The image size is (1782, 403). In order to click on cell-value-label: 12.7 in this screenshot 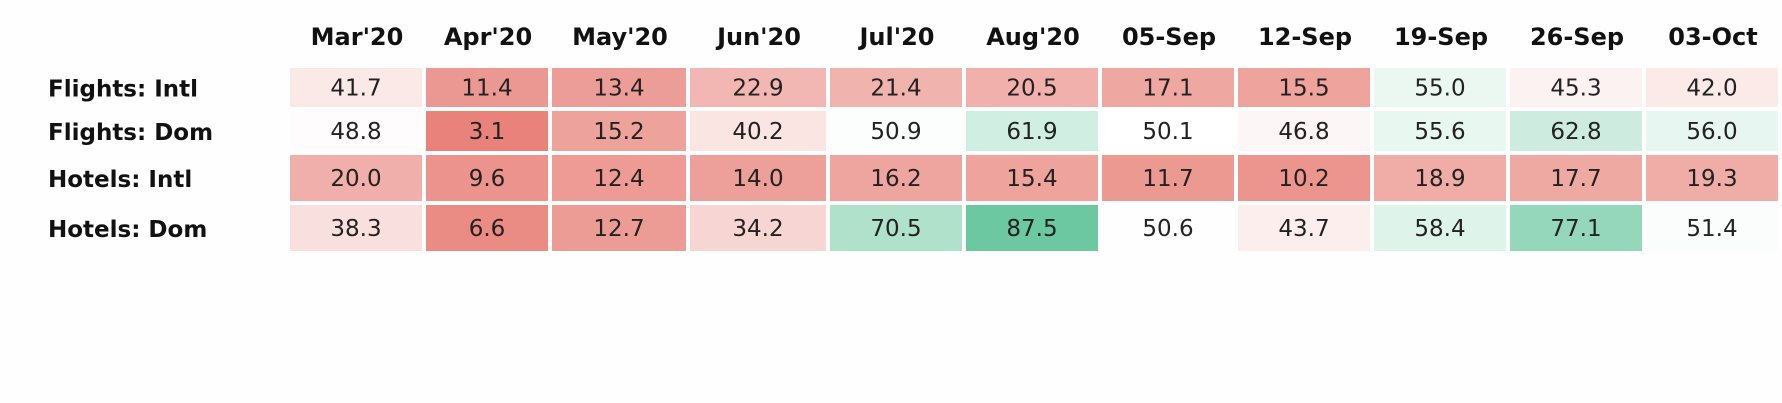, I will do `click(618, 229)`.